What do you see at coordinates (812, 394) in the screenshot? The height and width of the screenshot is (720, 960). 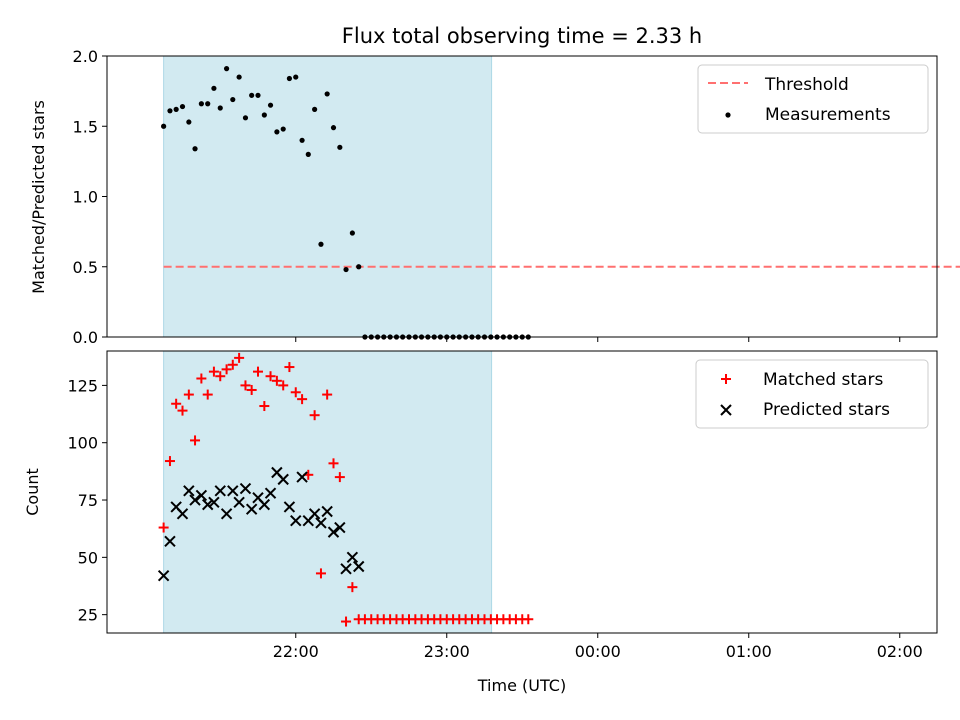 I see `bottom-legend: Matched stars Predicted stars` at bounding box center [812, 394].